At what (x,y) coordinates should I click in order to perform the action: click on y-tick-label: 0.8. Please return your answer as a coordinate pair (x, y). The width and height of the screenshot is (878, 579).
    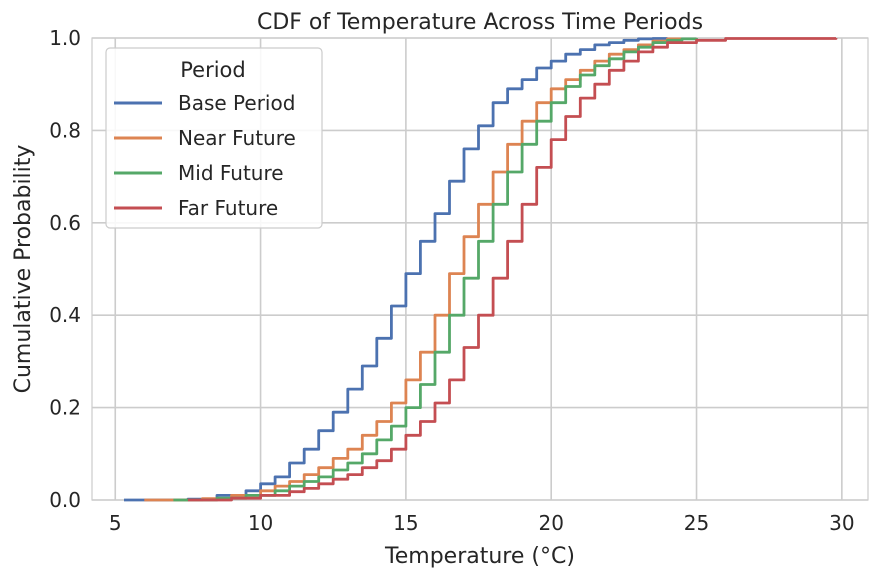
    Looking at the image, I should click on (65, 130).